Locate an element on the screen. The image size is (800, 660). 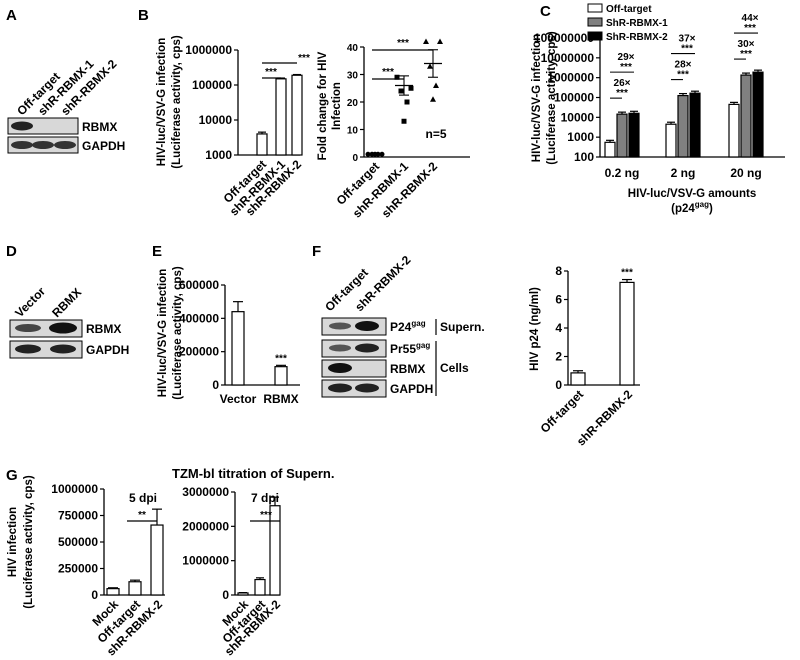
g-title: TZM-bl titration of Supern. is located at coordinates (253, 473).